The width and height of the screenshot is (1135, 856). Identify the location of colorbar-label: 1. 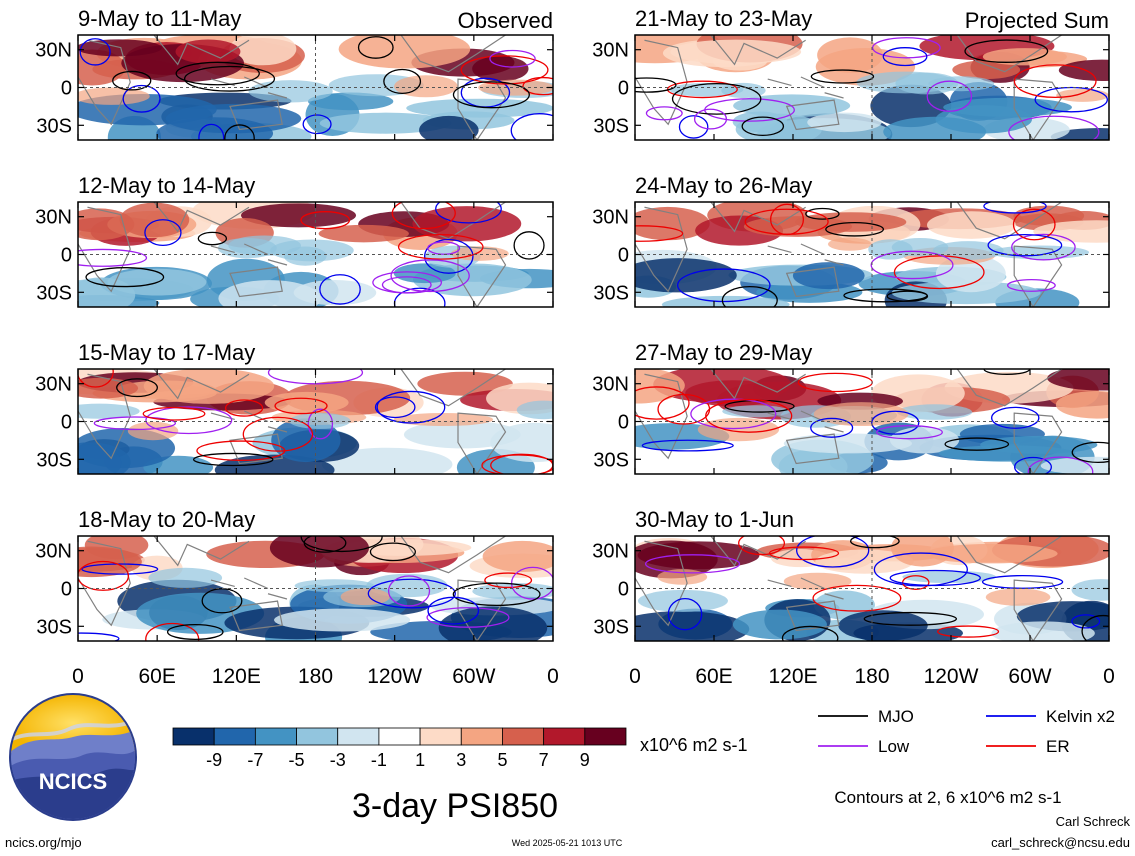
(420, 760).